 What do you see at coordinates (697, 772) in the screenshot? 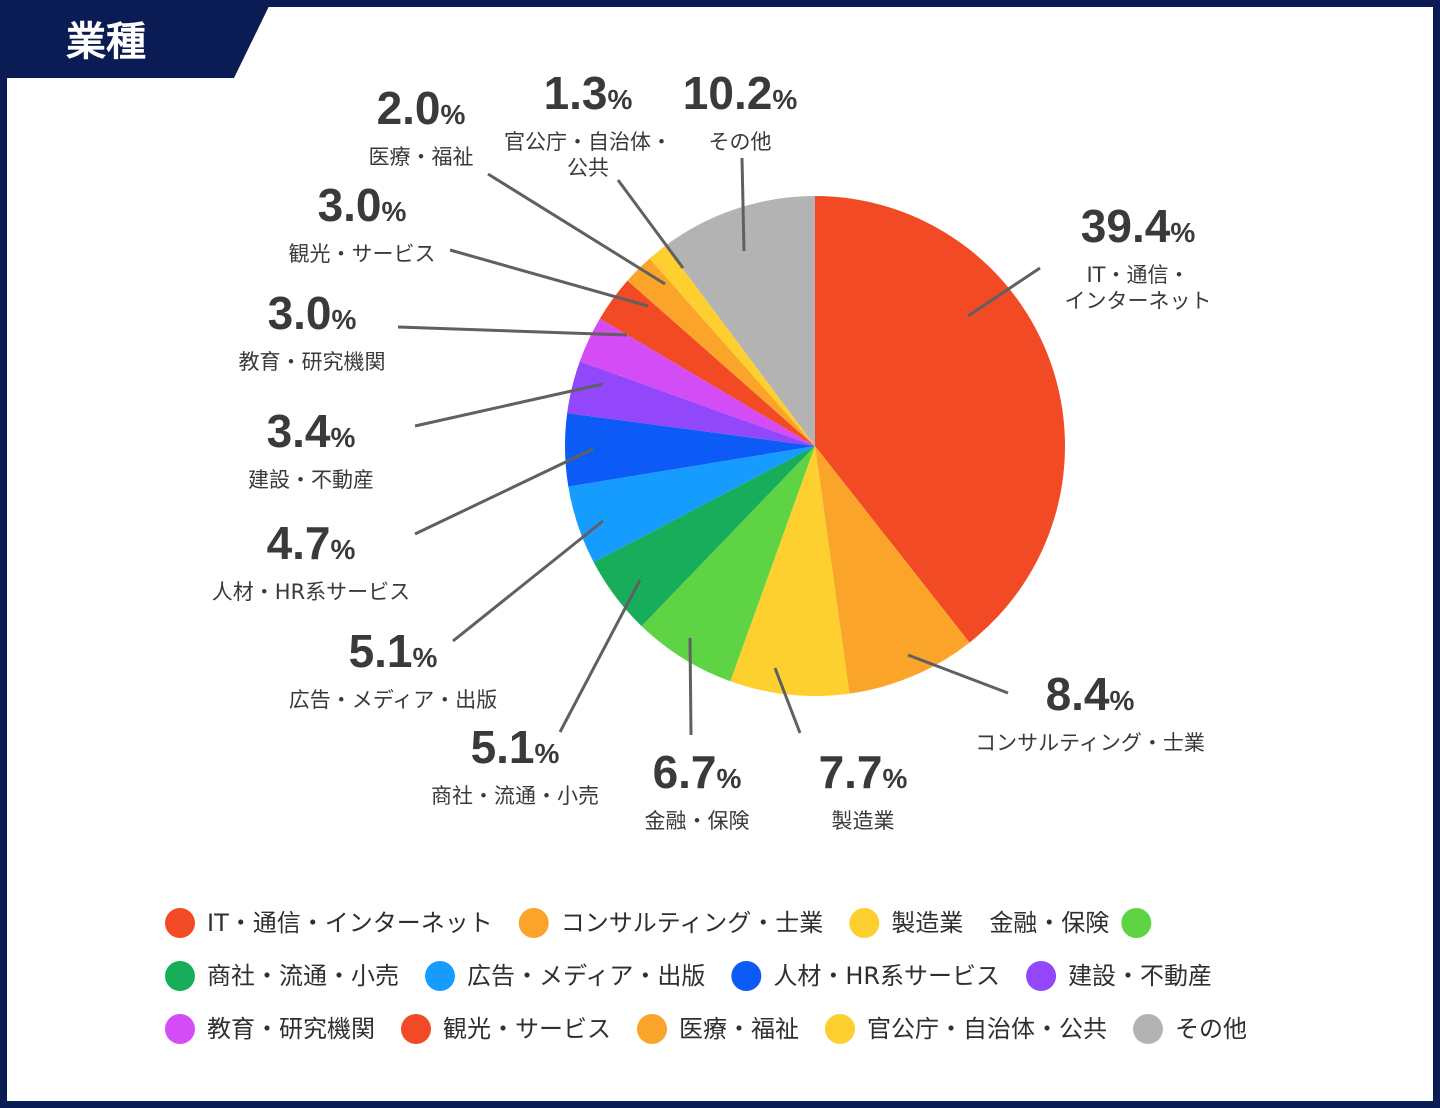
I see `slice-4-percent-label: 6.7%` at bounding box center [697, 772].